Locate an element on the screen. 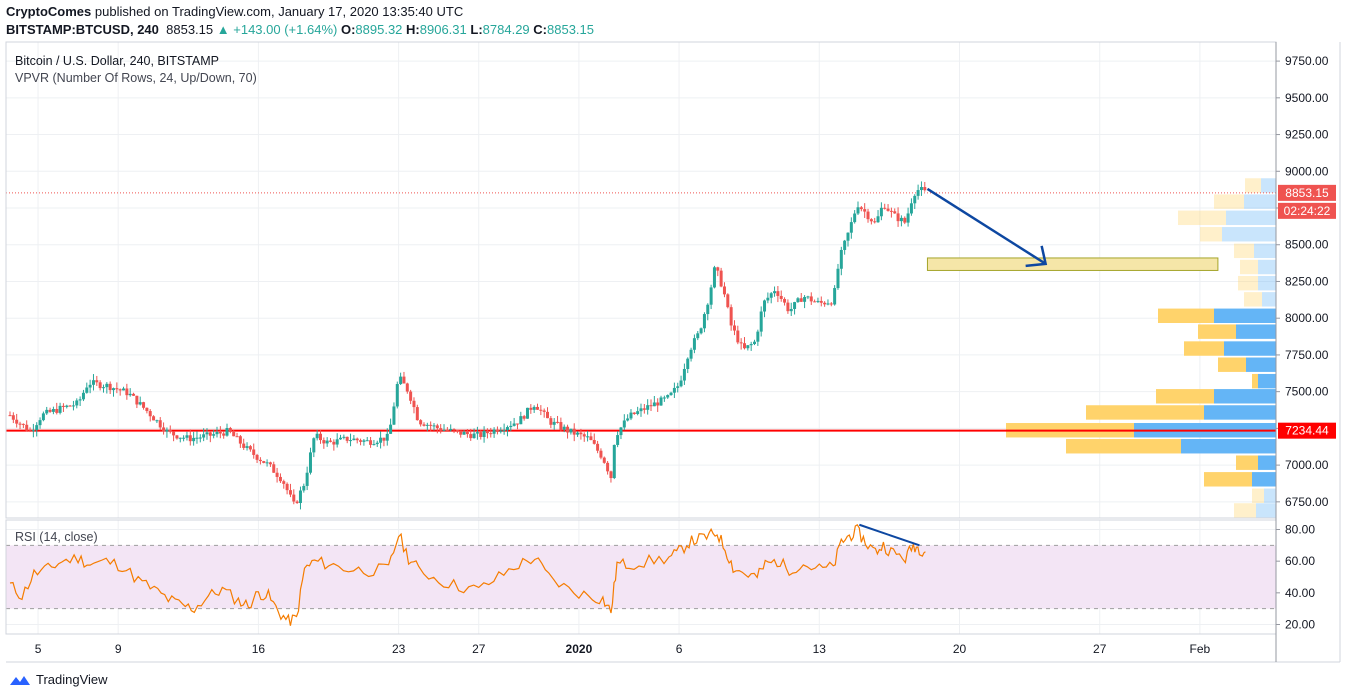  low-label: L: is located at coordinates (476, 29).